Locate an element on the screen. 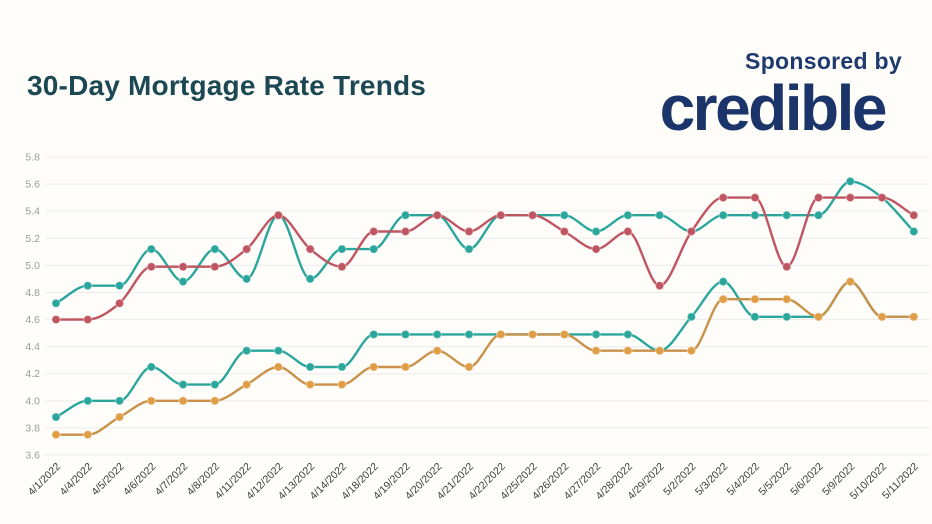 Image resolution: width=932 pixels, height=524 pixels. x-axis-tick-label: 5/6/2022 is located at coordinates (806, 479).